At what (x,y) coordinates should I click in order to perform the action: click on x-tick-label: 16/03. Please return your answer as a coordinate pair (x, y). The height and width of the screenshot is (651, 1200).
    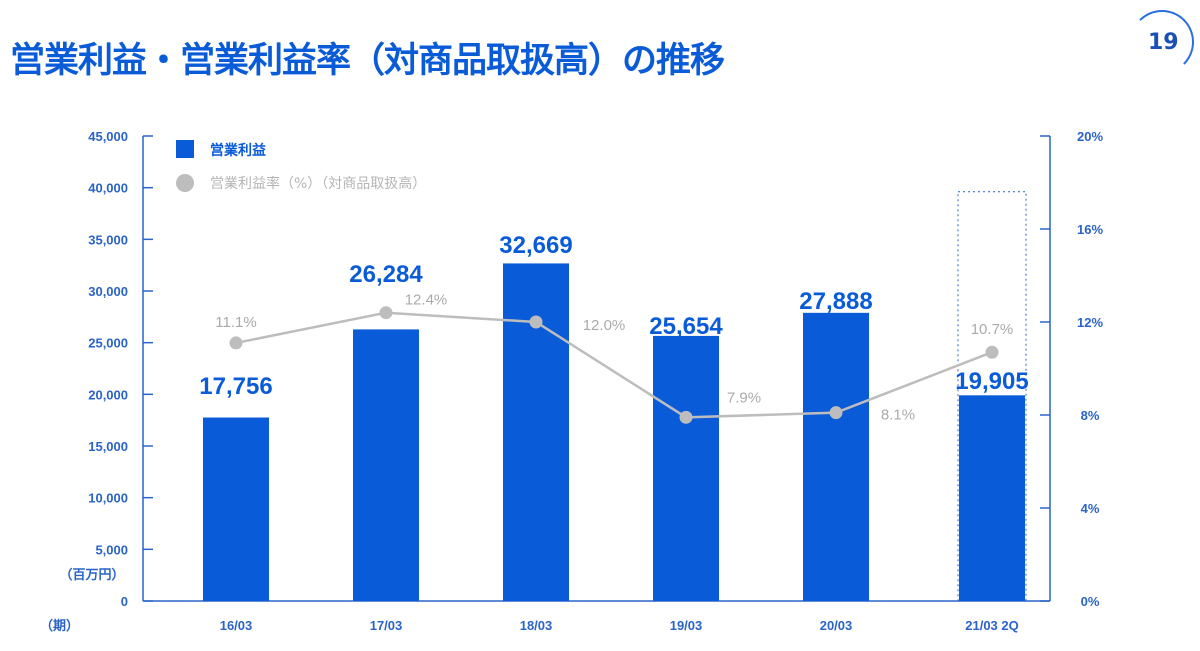
    Looking at the image, I should click on (236, 625).